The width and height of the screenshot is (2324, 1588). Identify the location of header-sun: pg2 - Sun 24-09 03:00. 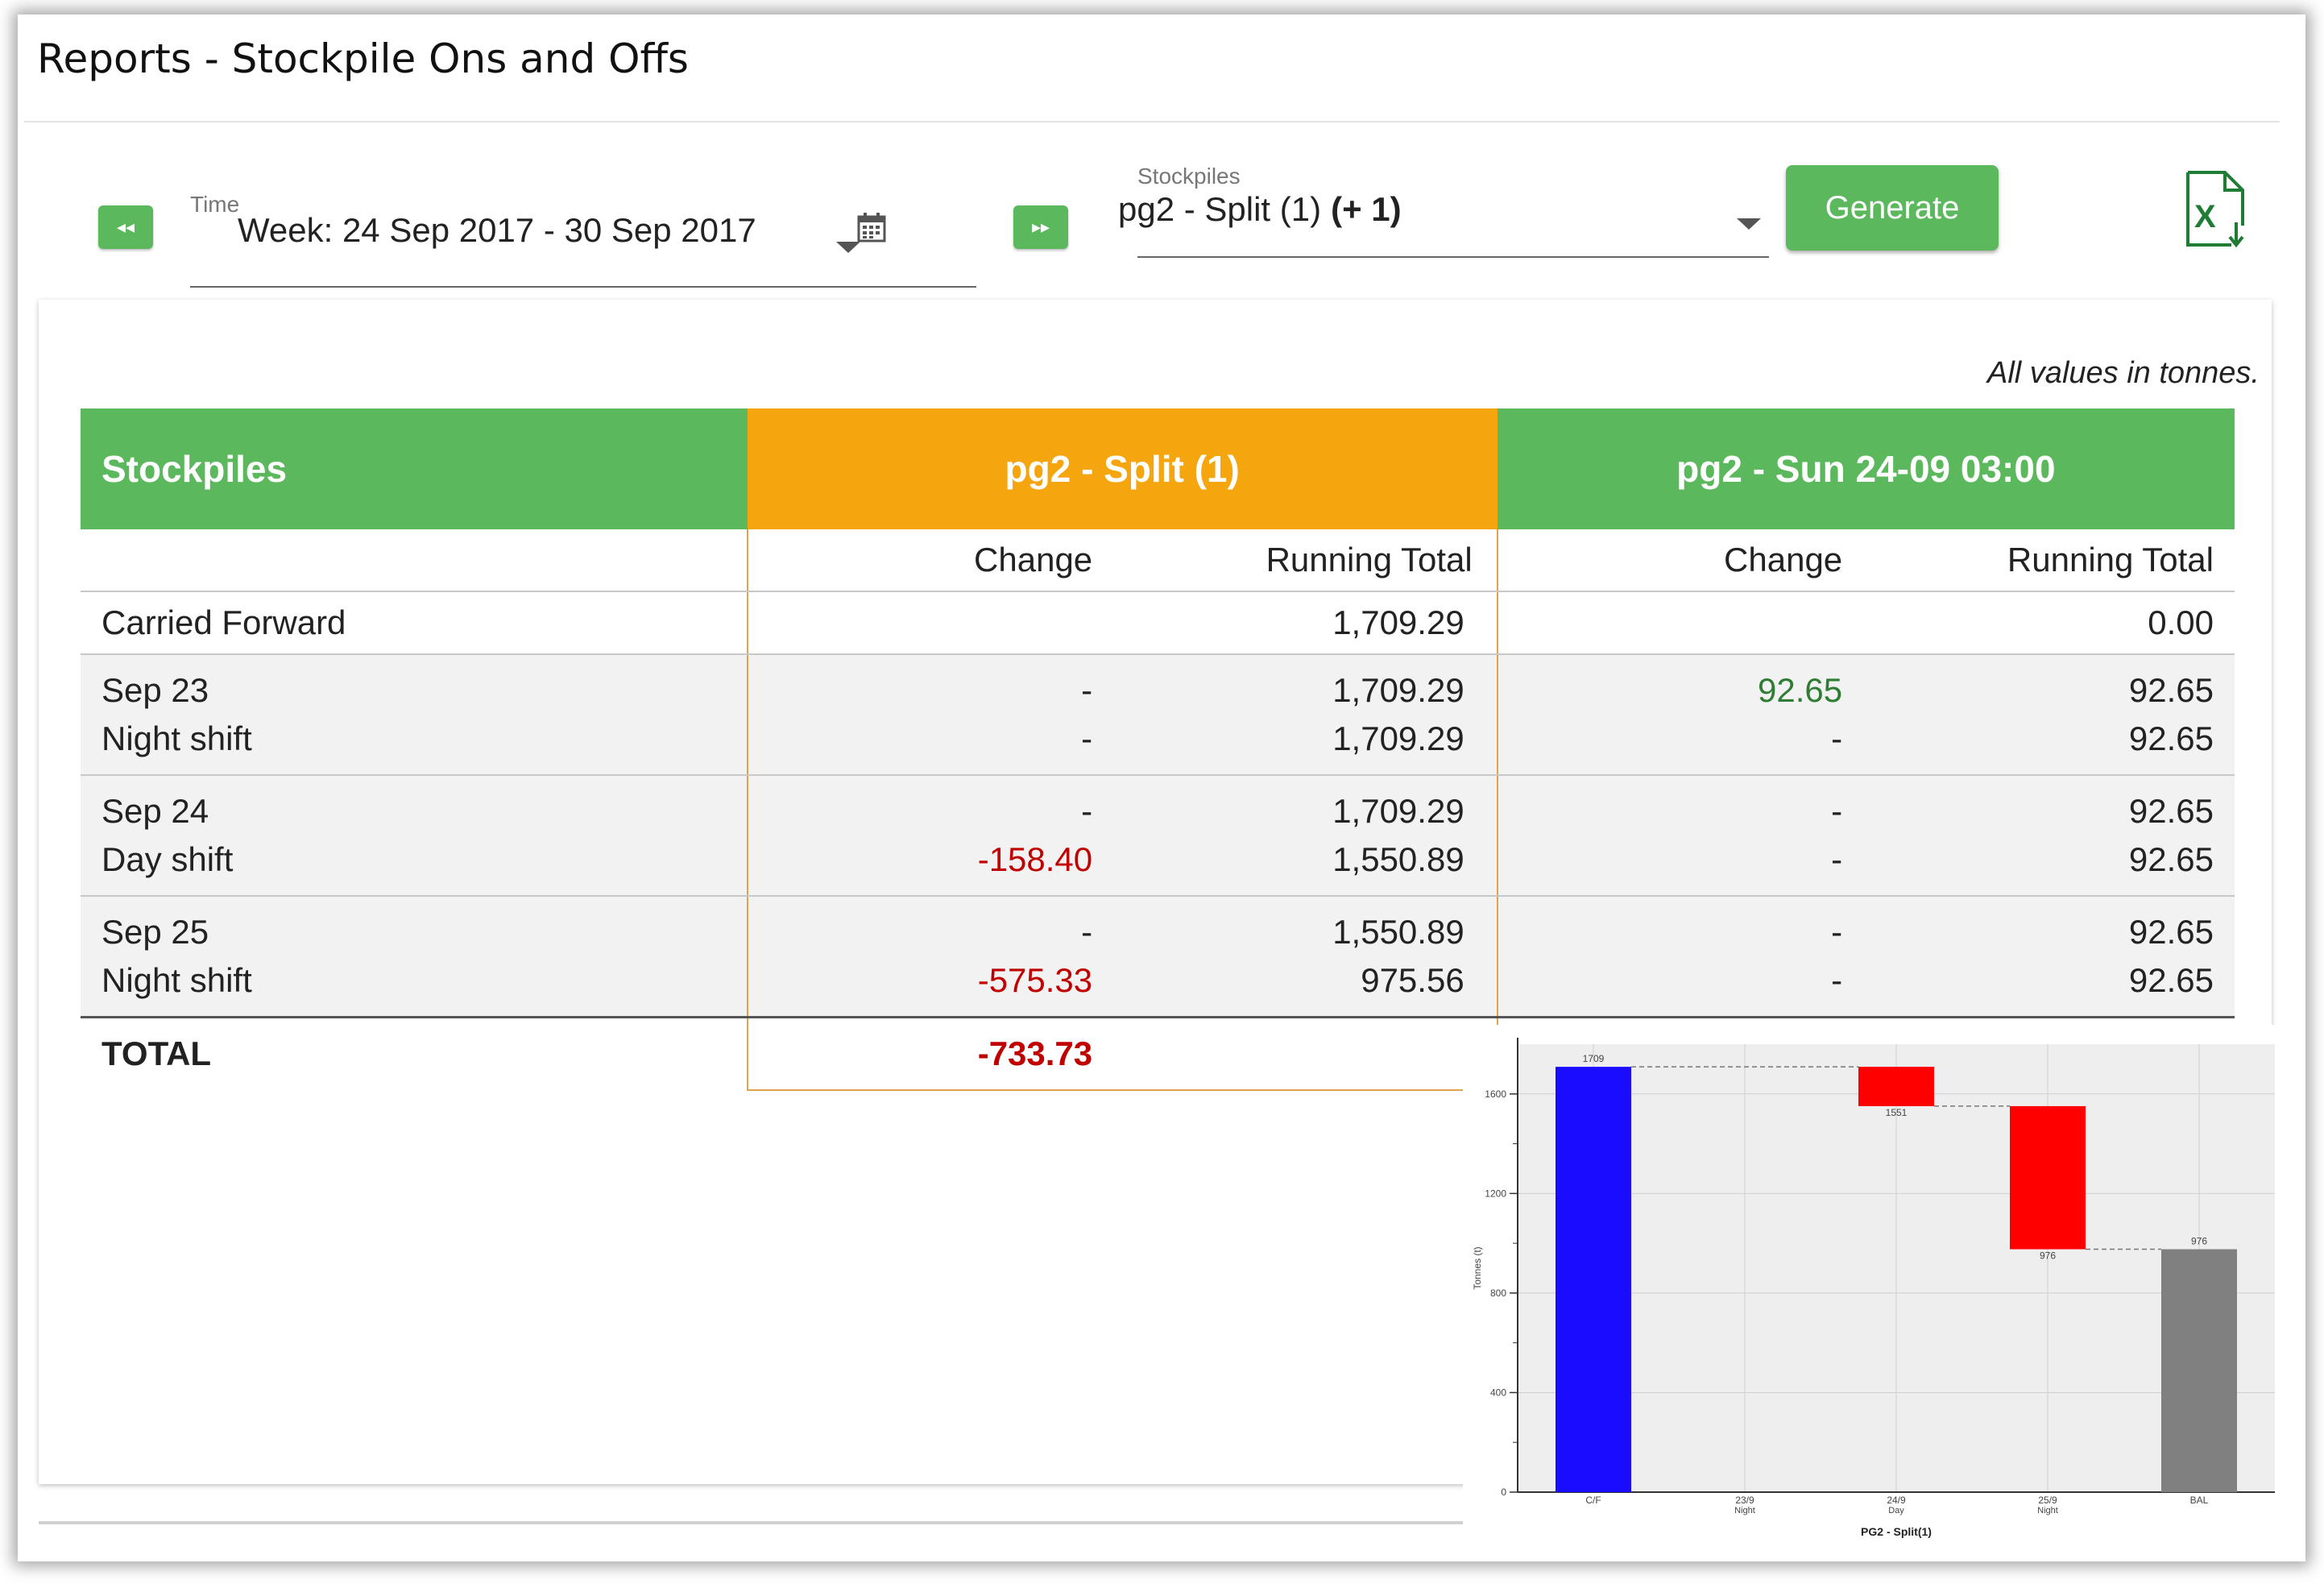
(1866, 469).